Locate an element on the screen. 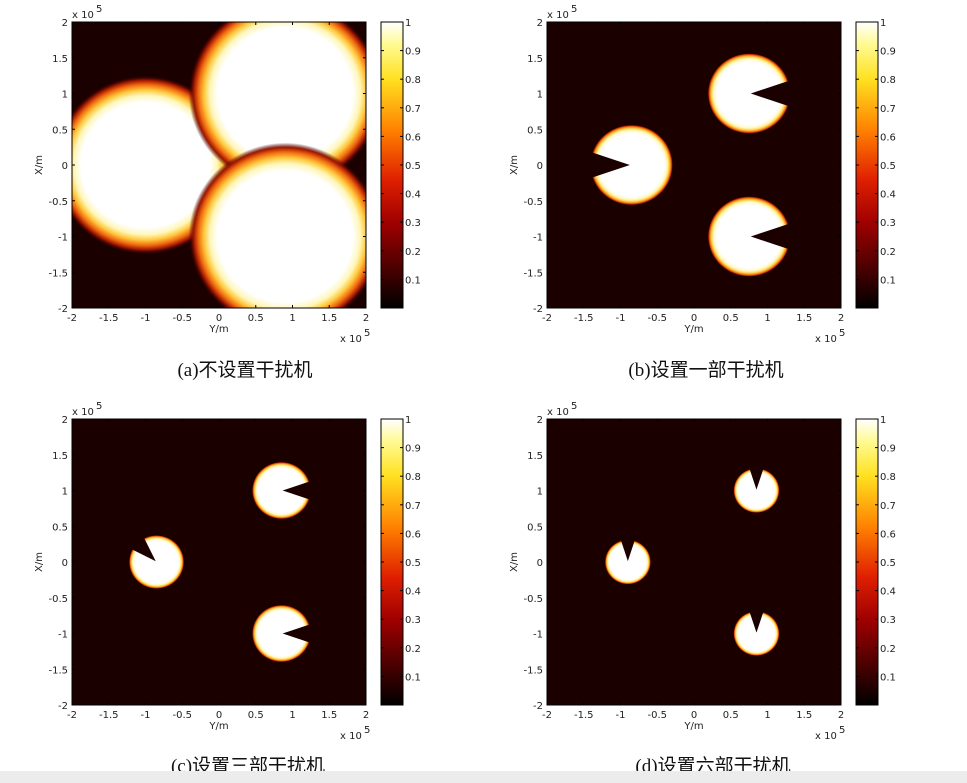 Image resolution: width=967 pixels, height=783 pixels. colorbar-tick-label: 0.6 is located at coordinates (413, 137).